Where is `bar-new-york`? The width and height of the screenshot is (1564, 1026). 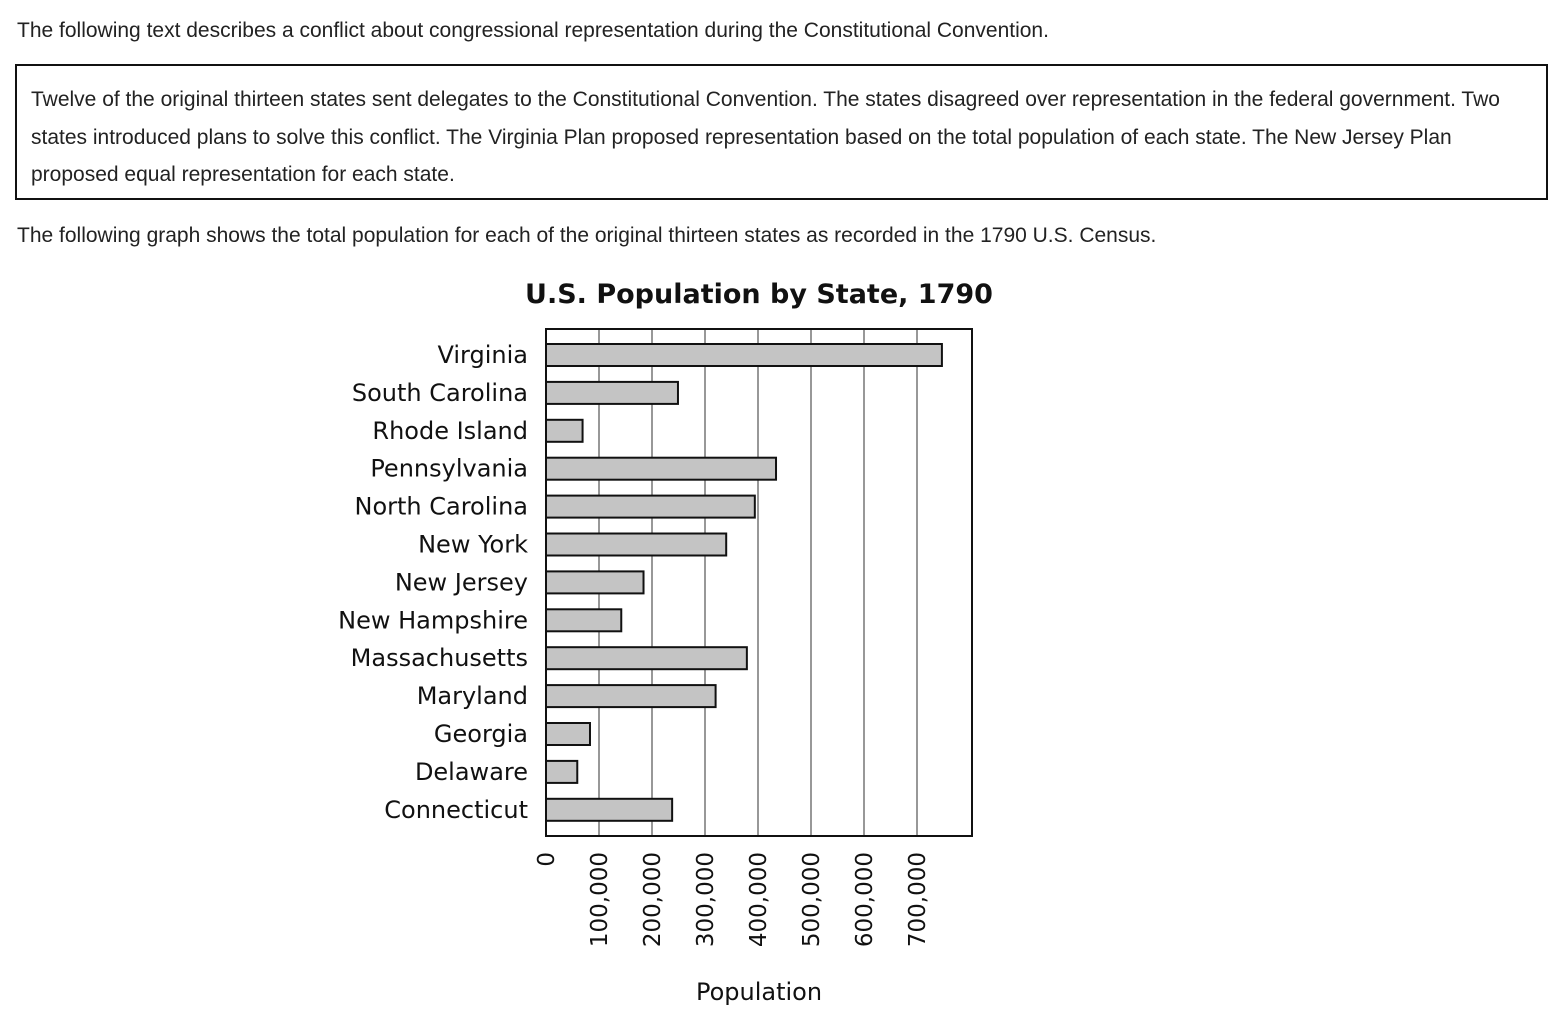 bar-new-york is located at coordinates (636, 544).